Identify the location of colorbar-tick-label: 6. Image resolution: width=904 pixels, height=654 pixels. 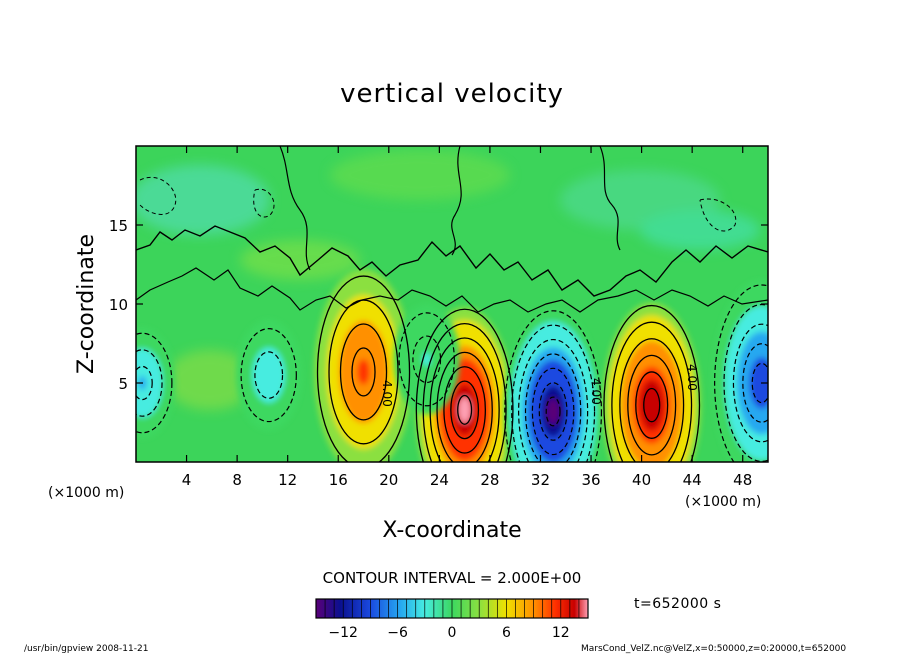
(506, 633).